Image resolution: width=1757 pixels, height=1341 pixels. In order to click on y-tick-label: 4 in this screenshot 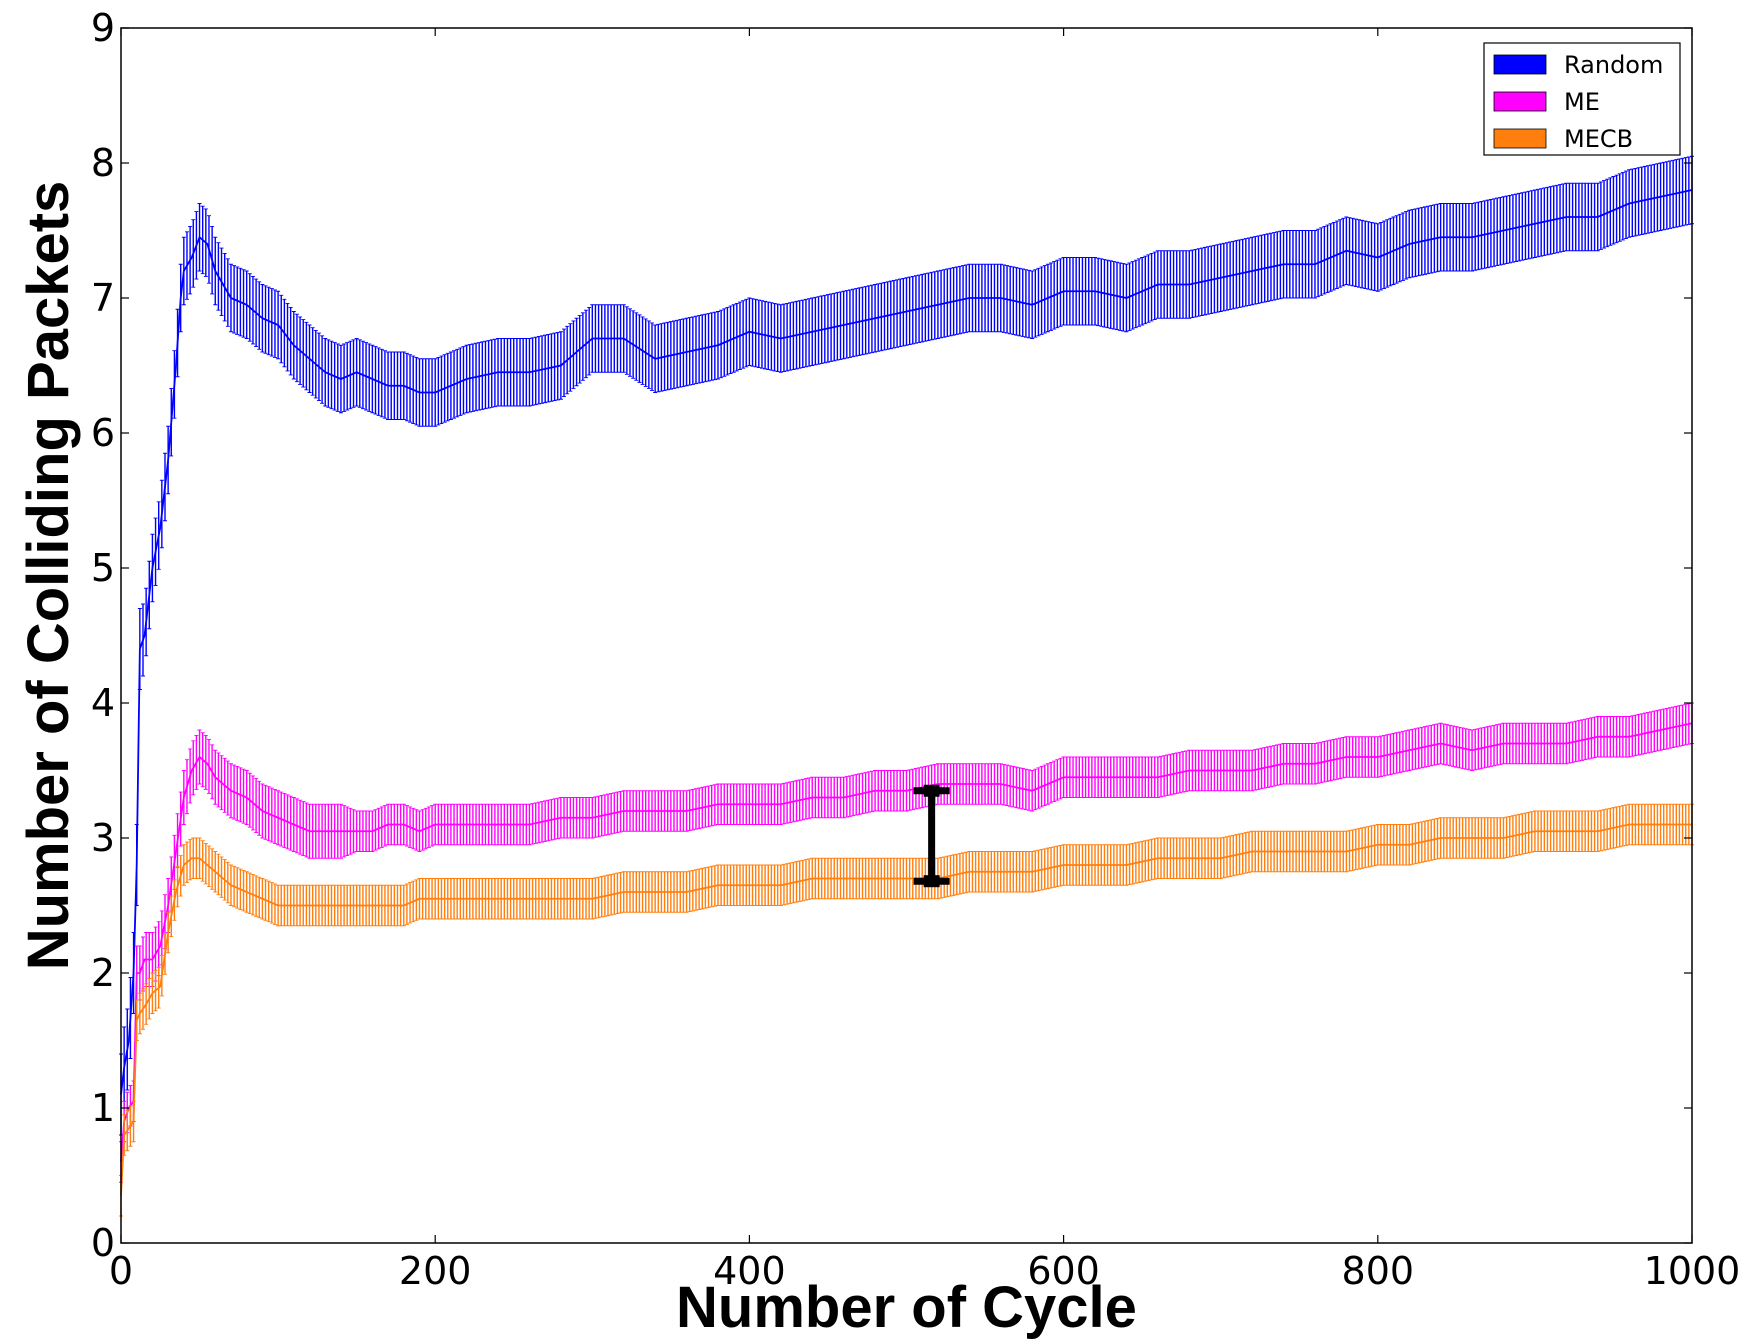, I will do `click(103, 703)`.